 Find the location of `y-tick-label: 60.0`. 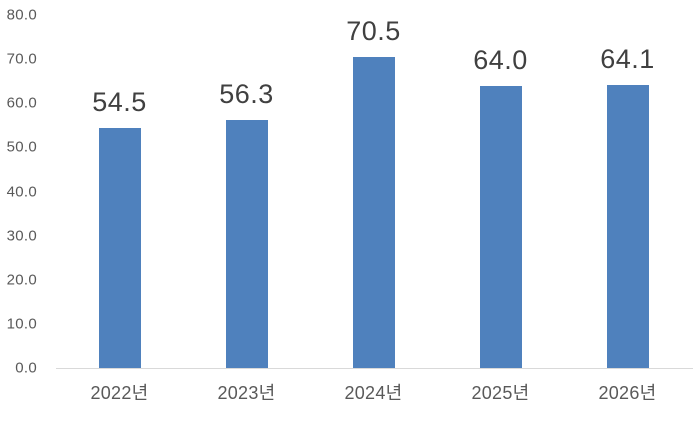

y-tick-label: 60.0 is located at coordinates (21, 103).